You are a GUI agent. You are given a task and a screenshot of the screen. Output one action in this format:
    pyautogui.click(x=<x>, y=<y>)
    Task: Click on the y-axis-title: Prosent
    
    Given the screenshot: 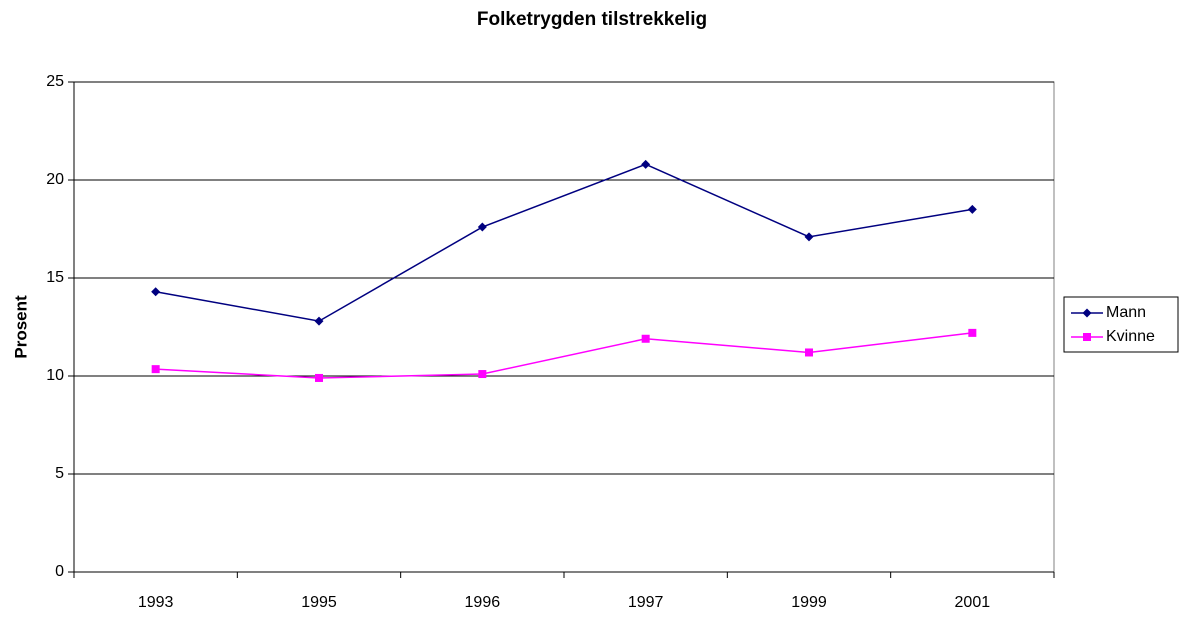 What is the action you would take?
    pyautogui.click(x=20, y=327)
    